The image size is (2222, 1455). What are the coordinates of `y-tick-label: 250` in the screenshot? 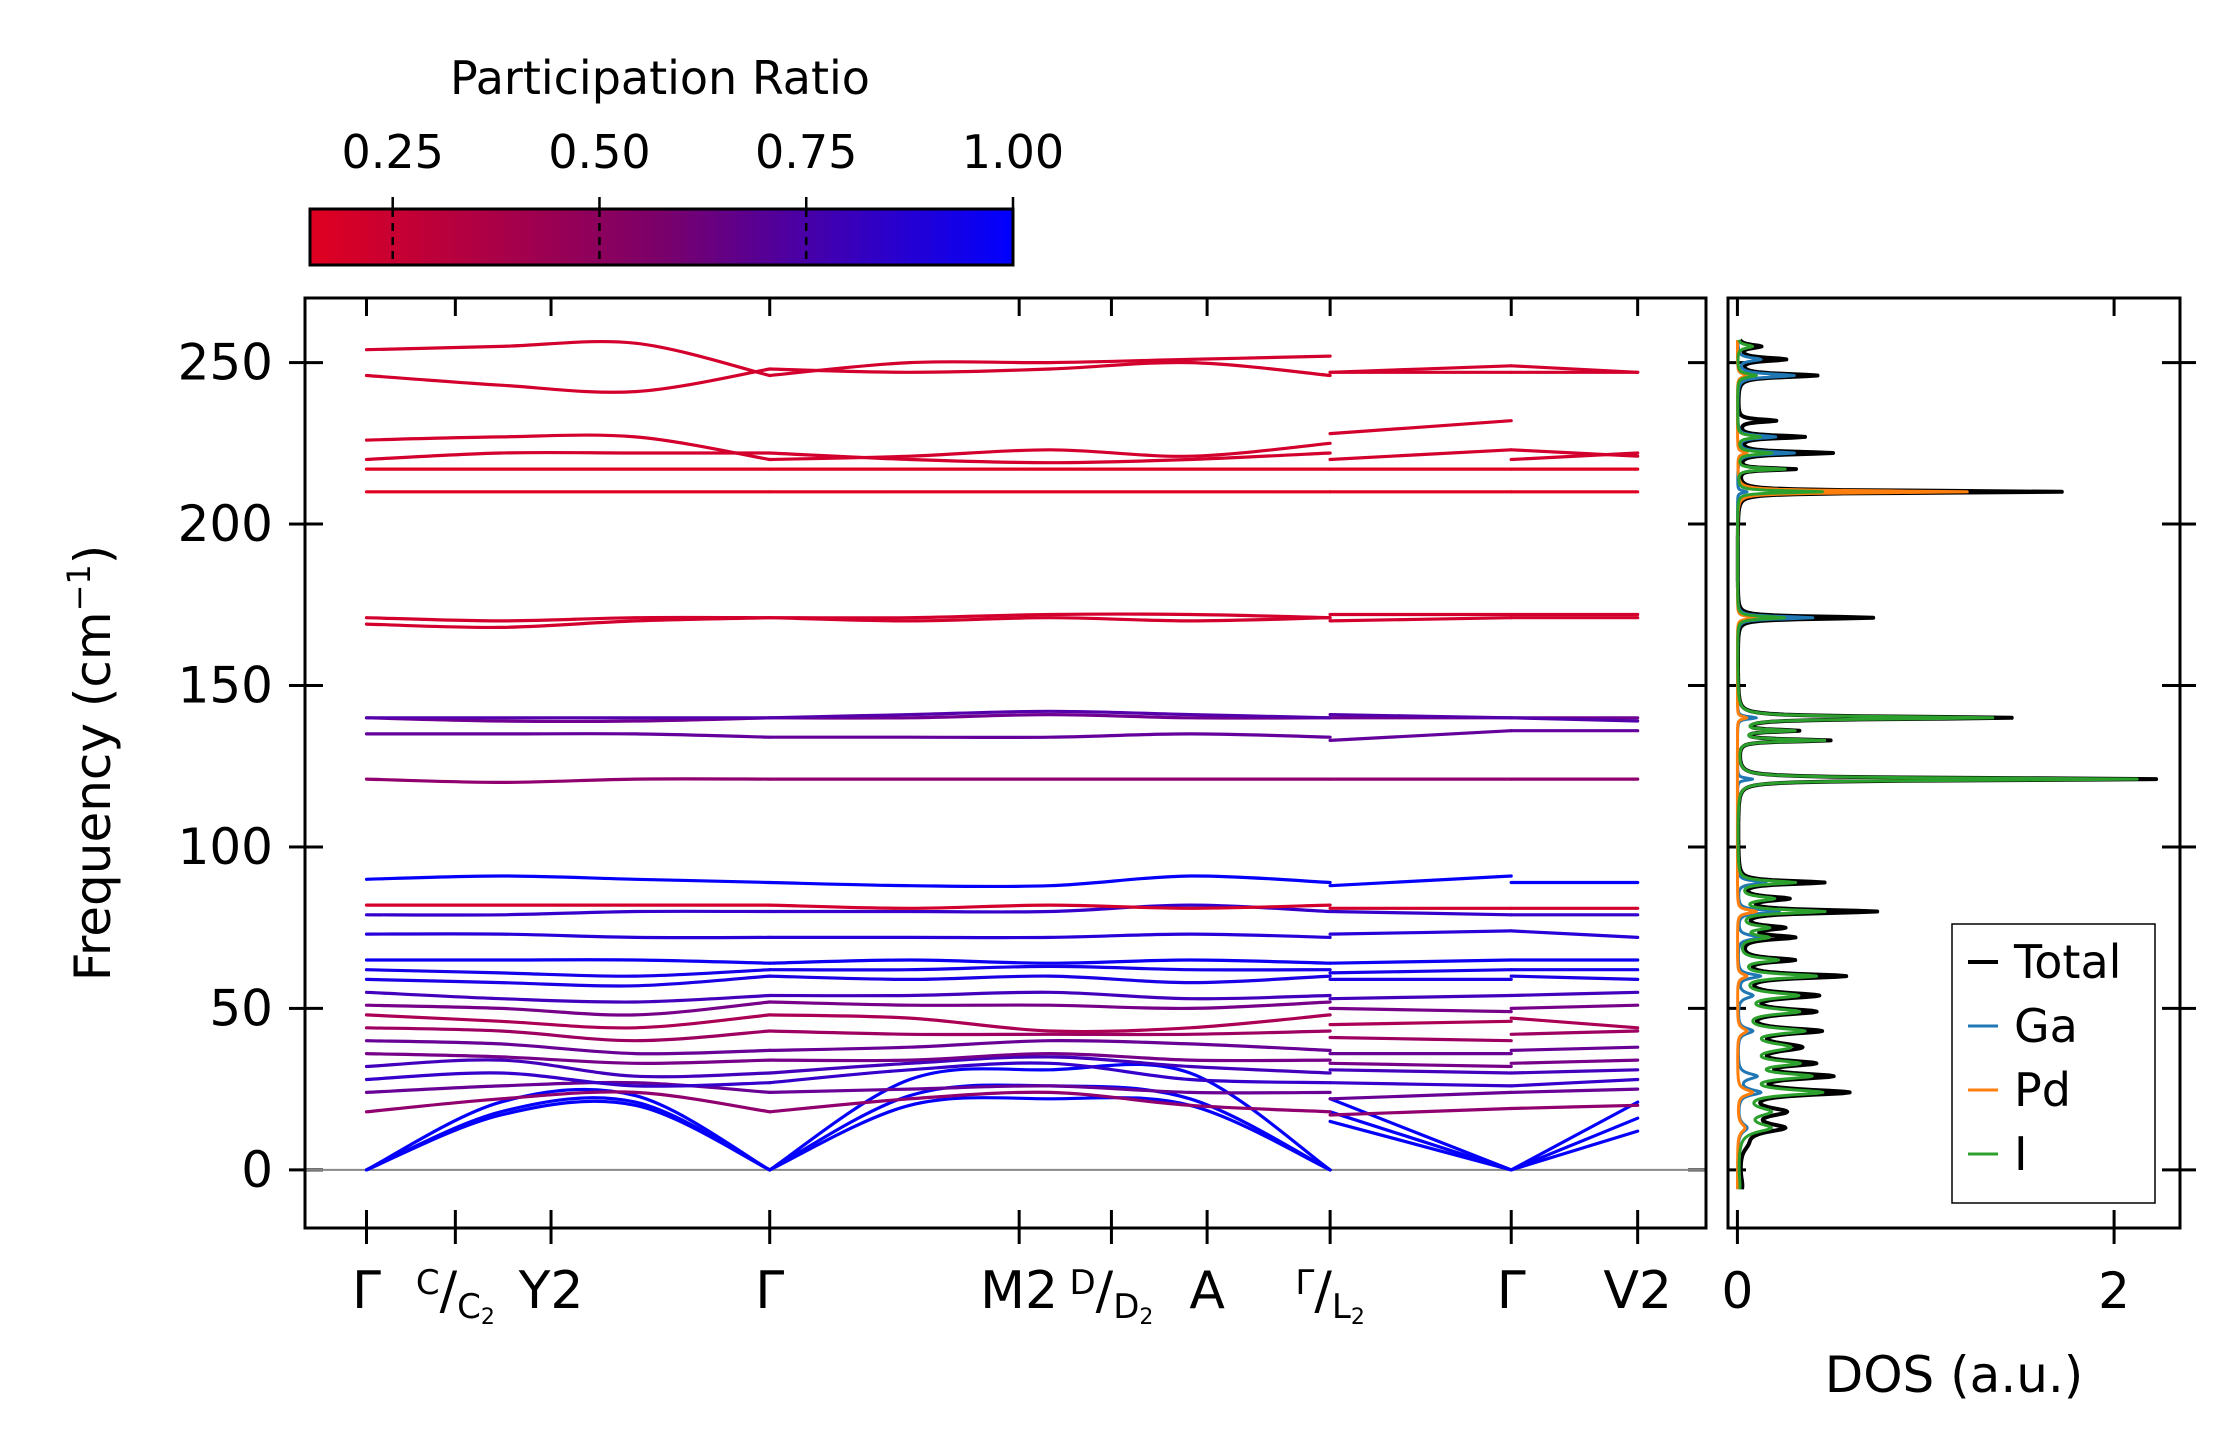 It's located at (225, 363).